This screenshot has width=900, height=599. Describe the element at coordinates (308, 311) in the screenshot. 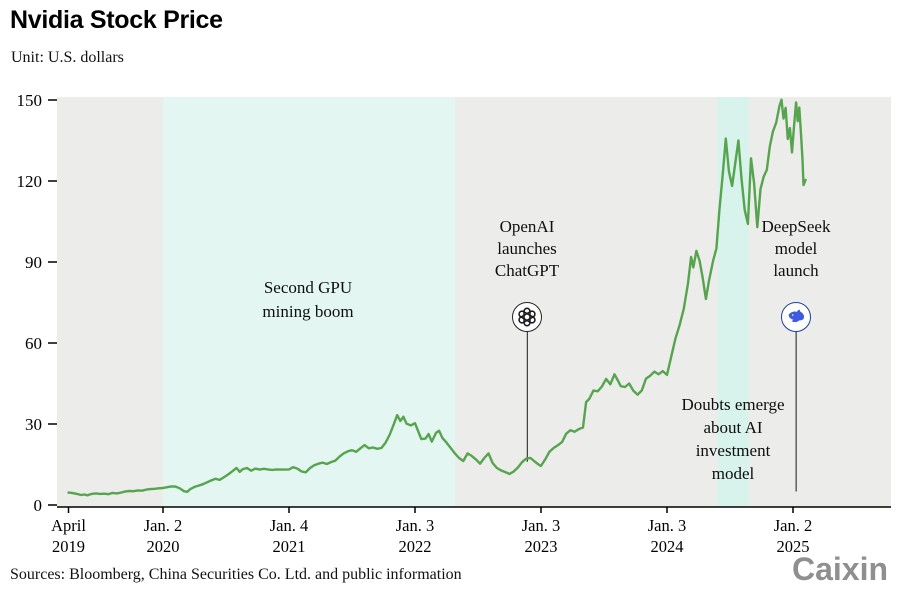

I see `annotation-line: mining boom` at that location.